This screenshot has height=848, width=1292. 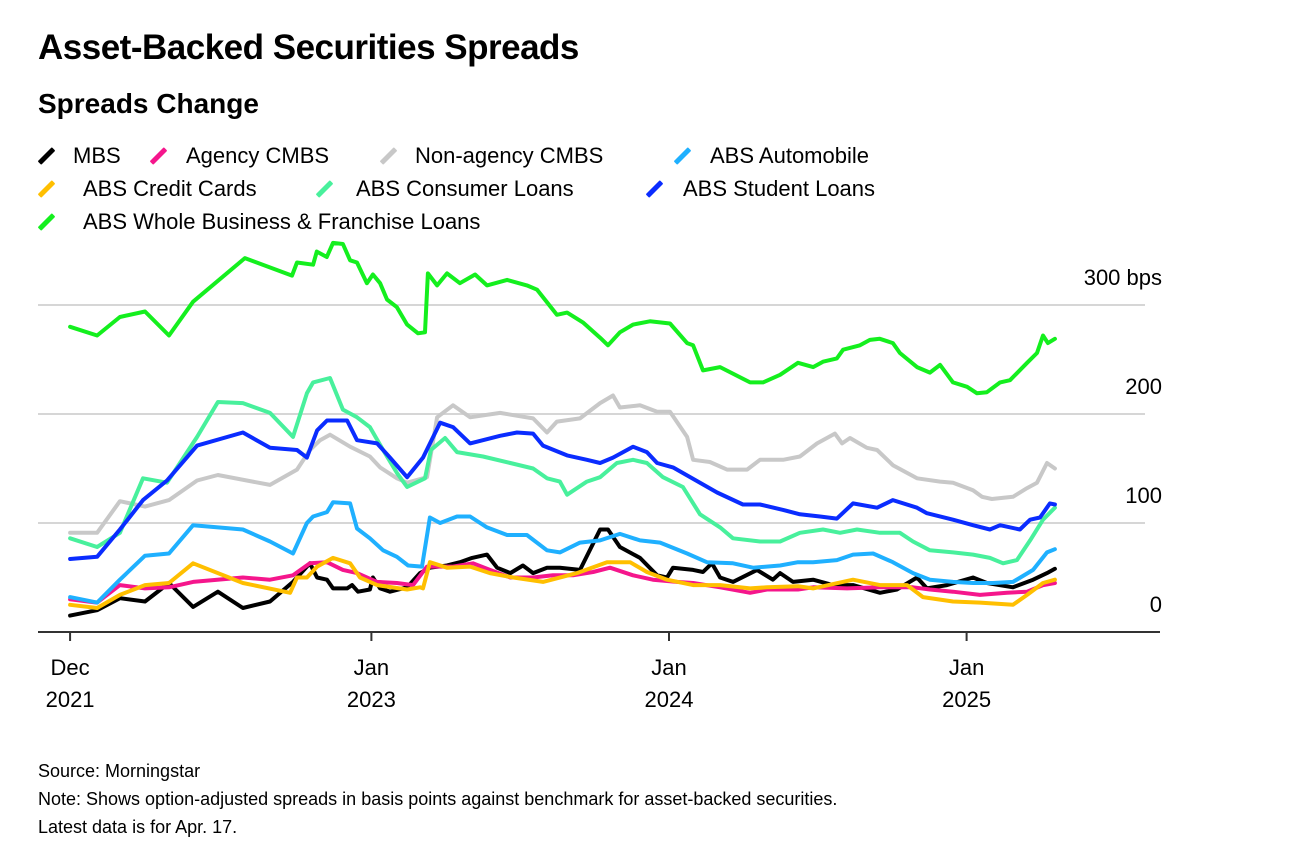 I want to click on x-tick-label: Dec 2021, so click(x=70, y=684).